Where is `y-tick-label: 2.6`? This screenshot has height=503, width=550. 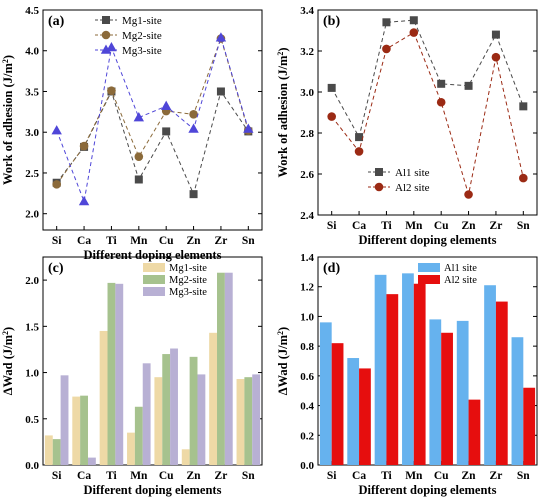
y-tick-label: 2.6 is located at coordinates (307, 175).